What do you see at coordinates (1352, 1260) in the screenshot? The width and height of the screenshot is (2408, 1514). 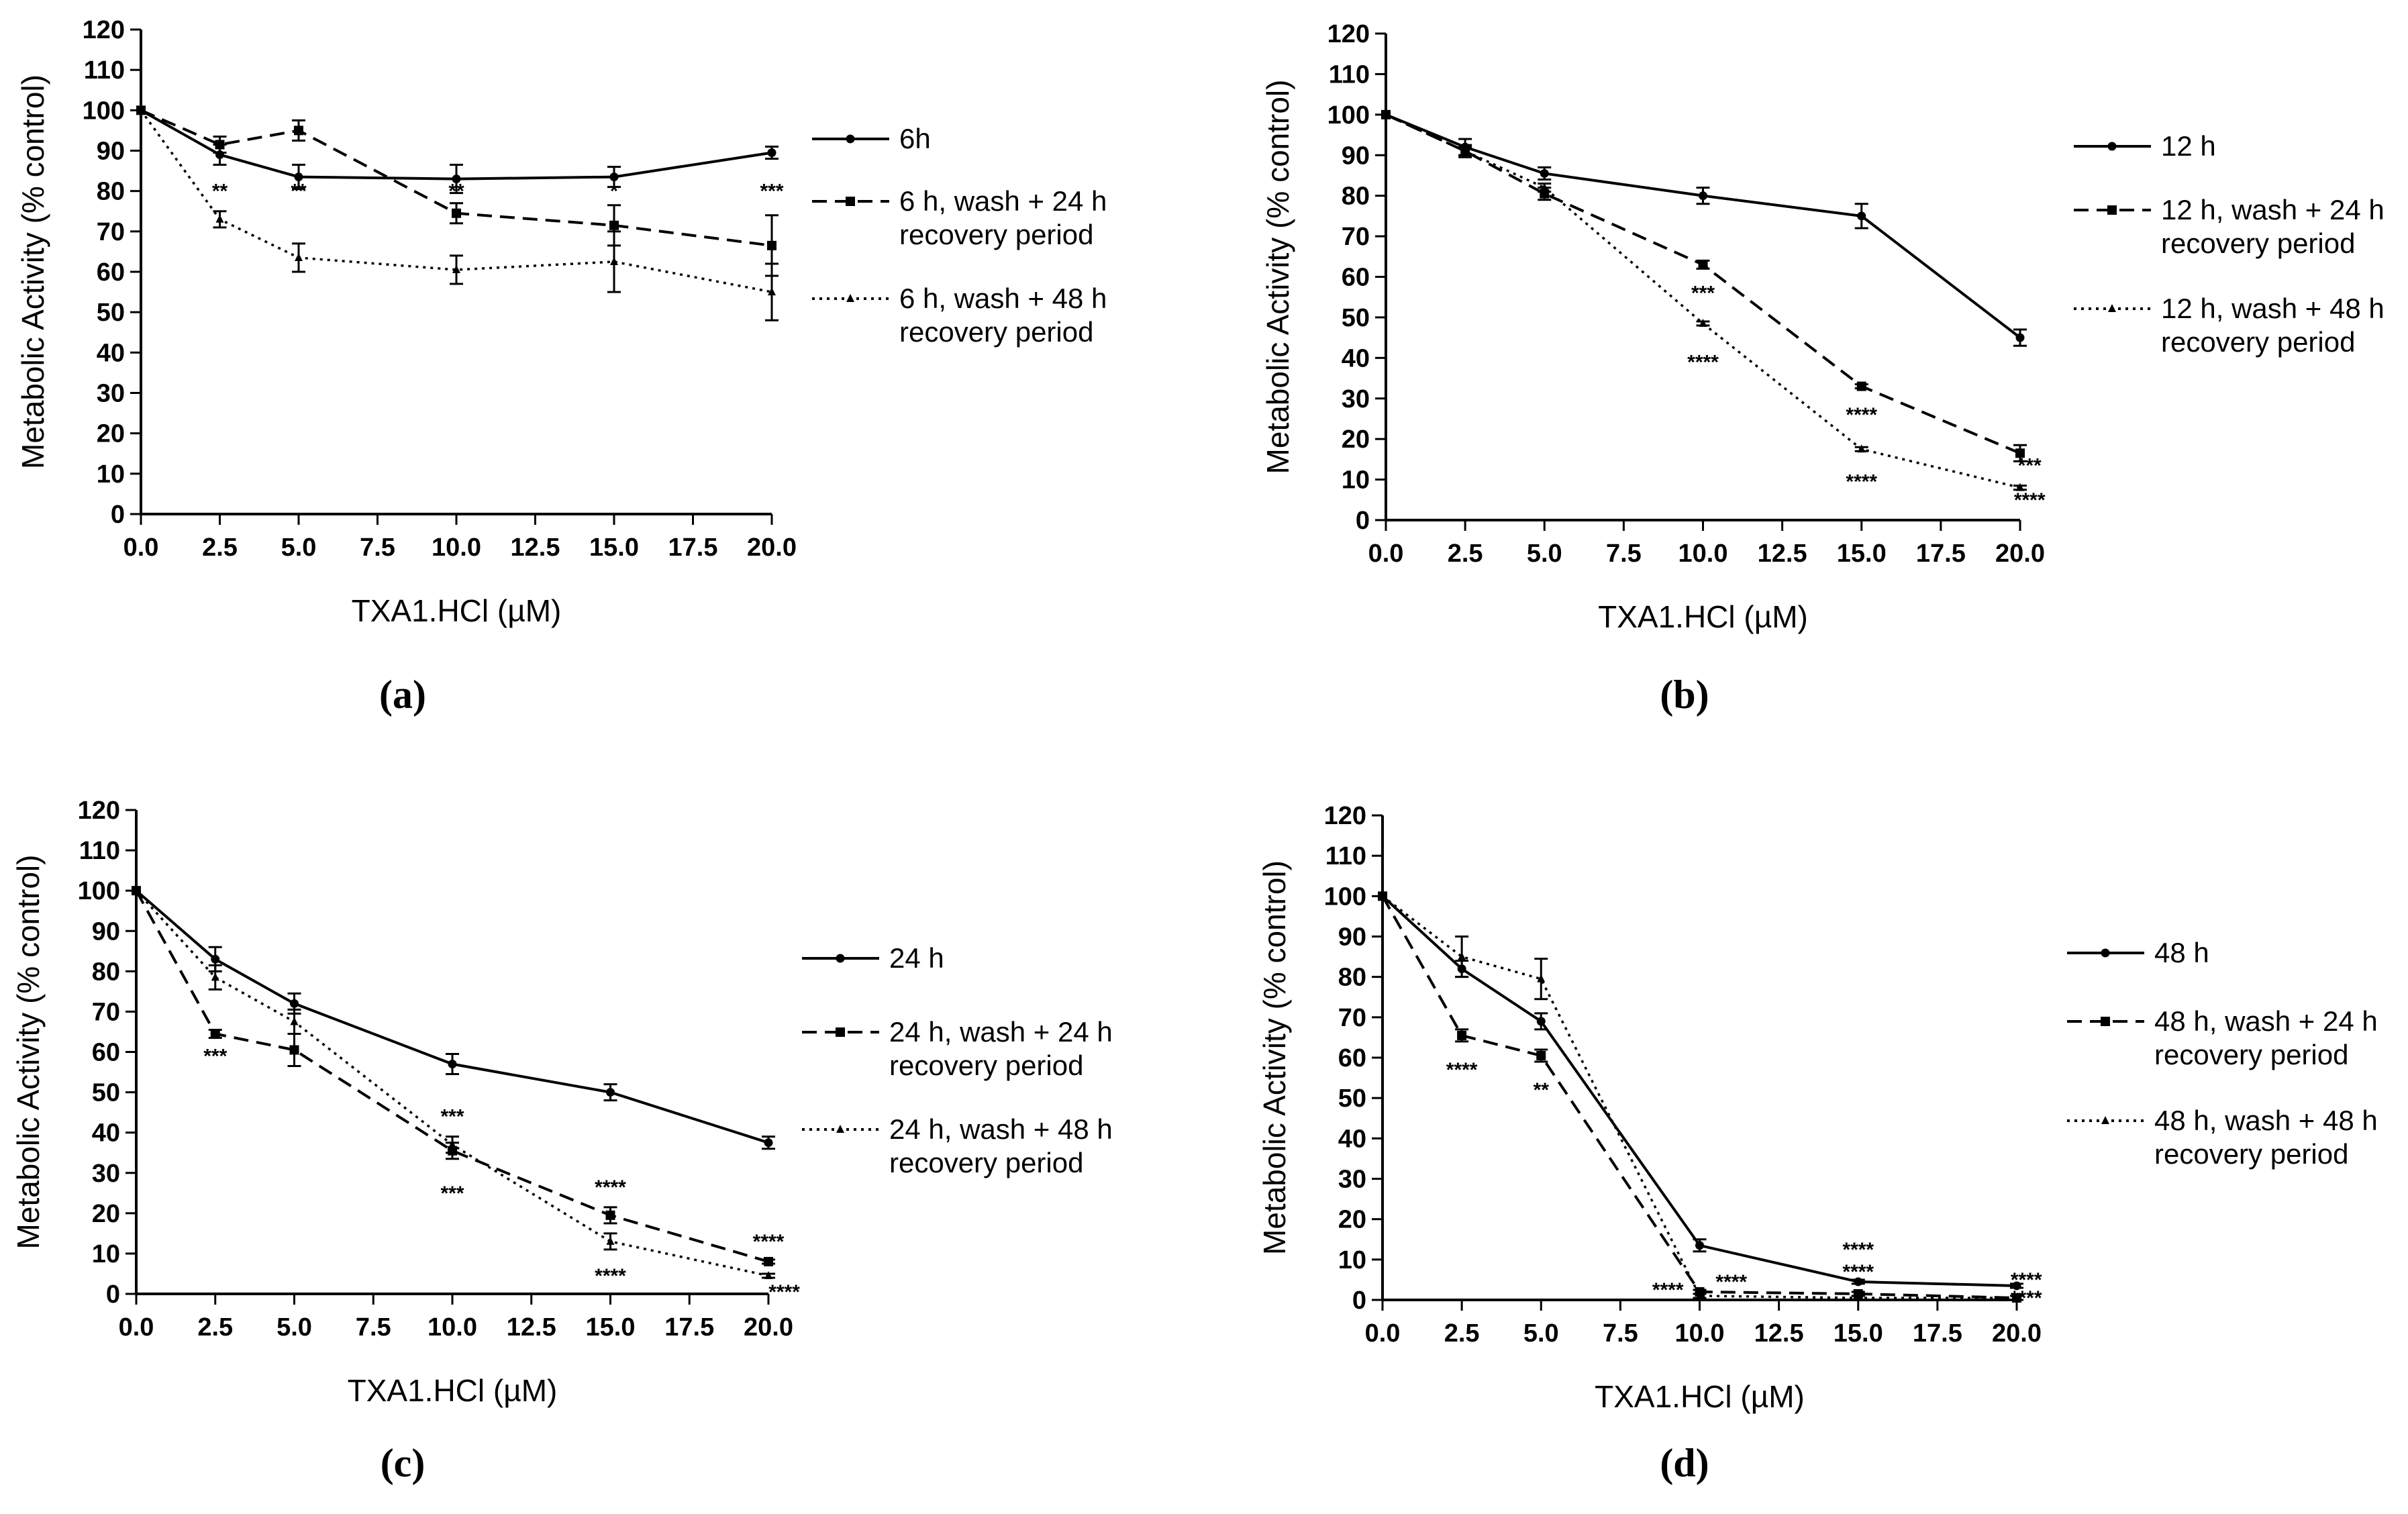 I see `y-tick-label: 10` at bounding box center [1352, 1260].